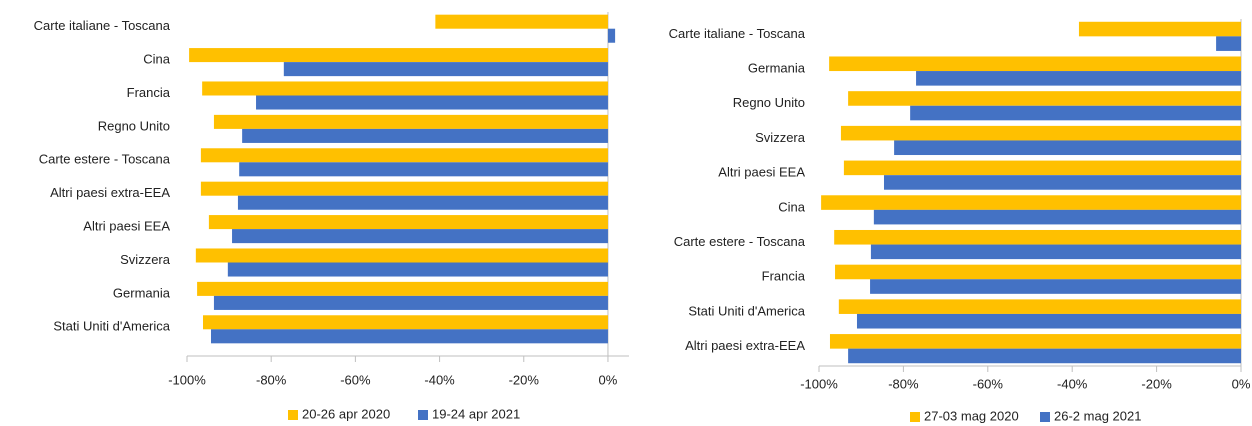  Describe the element at coordinates (476, 413) in the screenshot. I see `legend-label: 19-24 apr 2021` at that location.